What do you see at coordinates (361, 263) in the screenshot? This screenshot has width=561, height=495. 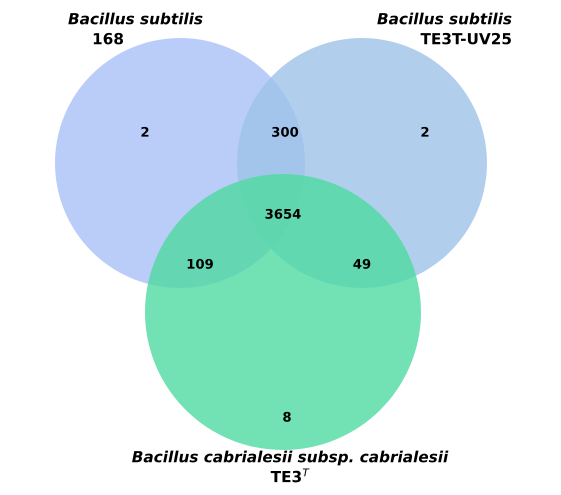 I see `data-label: 49` at bounding box center [361, 263].